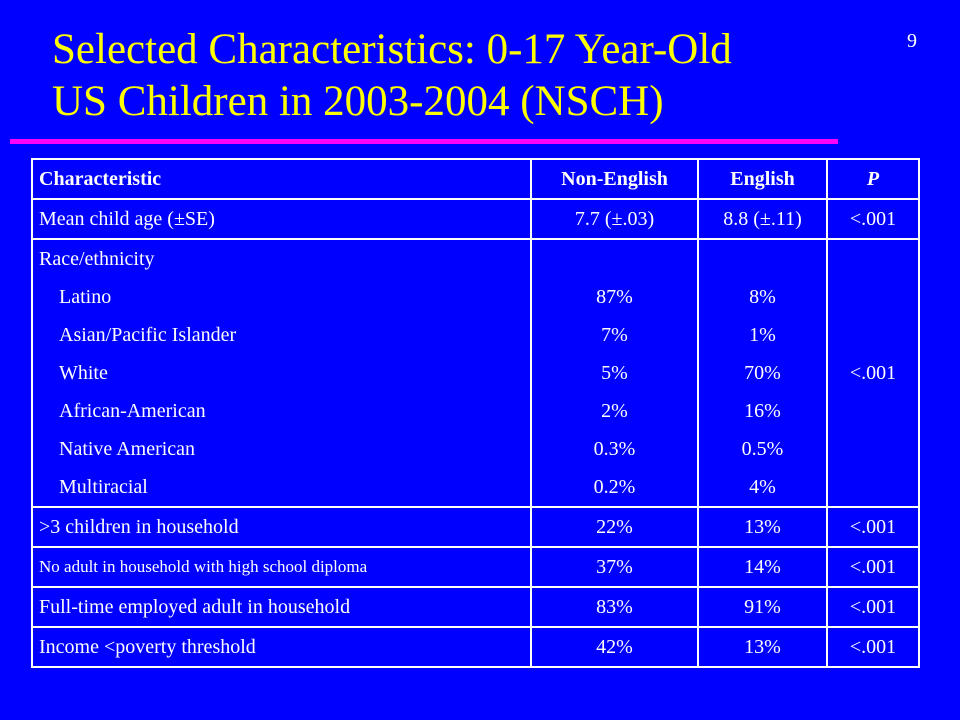 The image size is (960, 720). I want to click on race-english-value: 0.5%, so click(762, 449).